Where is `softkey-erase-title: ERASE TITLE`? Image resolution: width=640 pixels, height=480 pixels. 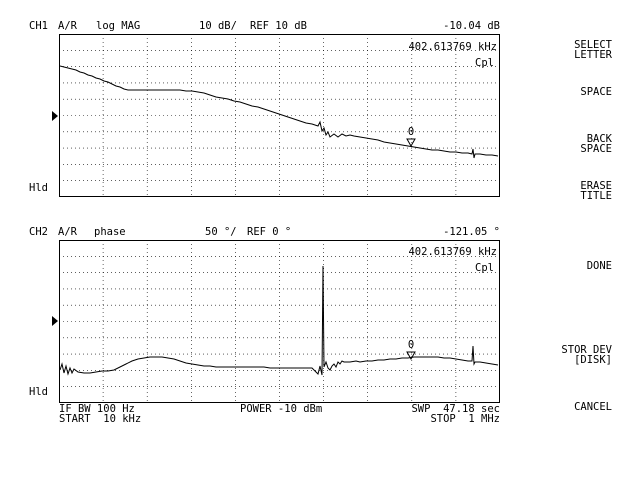 softkey-erase-title: ERASE TITLE is located at coordinates (596, 191).